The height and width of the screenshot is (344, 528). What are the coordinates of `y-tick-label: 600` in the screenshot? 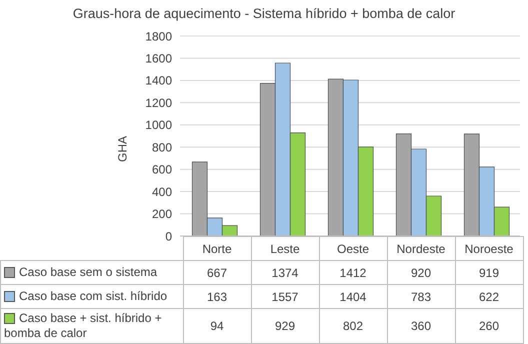 It's located at (162, 169).